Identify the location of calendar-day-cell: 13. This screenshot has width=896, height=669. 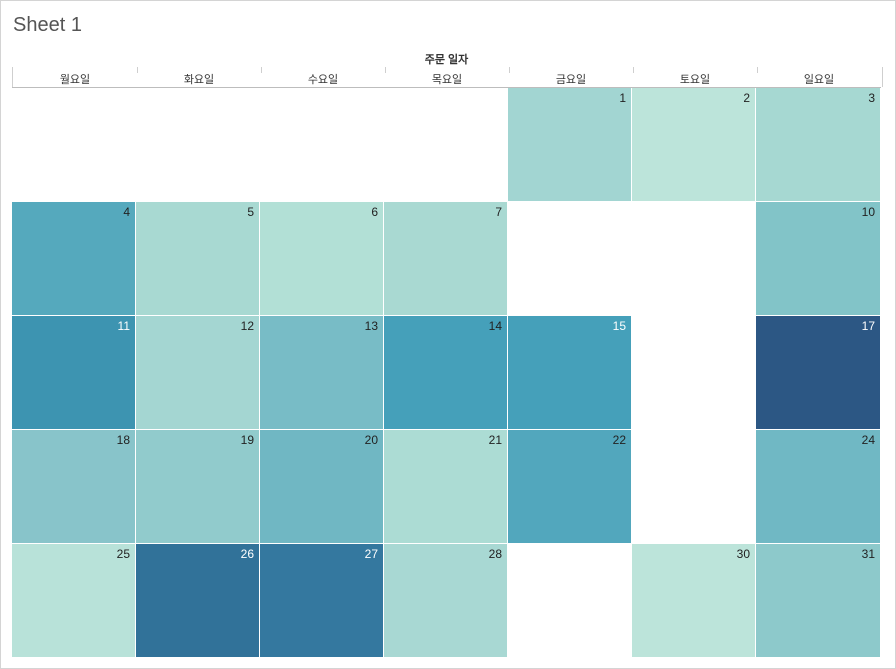
(322, 373).